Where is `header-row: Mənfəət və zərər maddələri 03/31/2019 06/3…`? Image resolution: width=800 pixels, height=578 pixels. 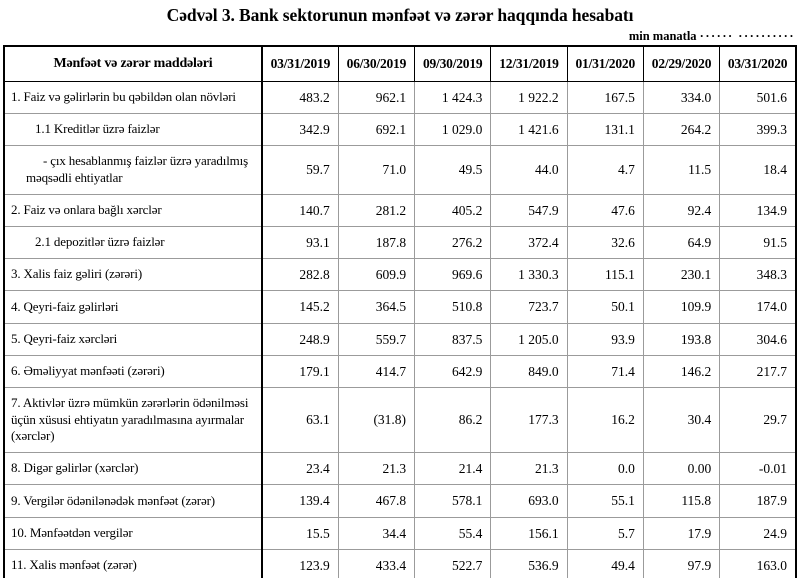 header-row: Mənfəət və zərər maddələri 03/31/2019 06/3… is located at coordinates (400, 63).